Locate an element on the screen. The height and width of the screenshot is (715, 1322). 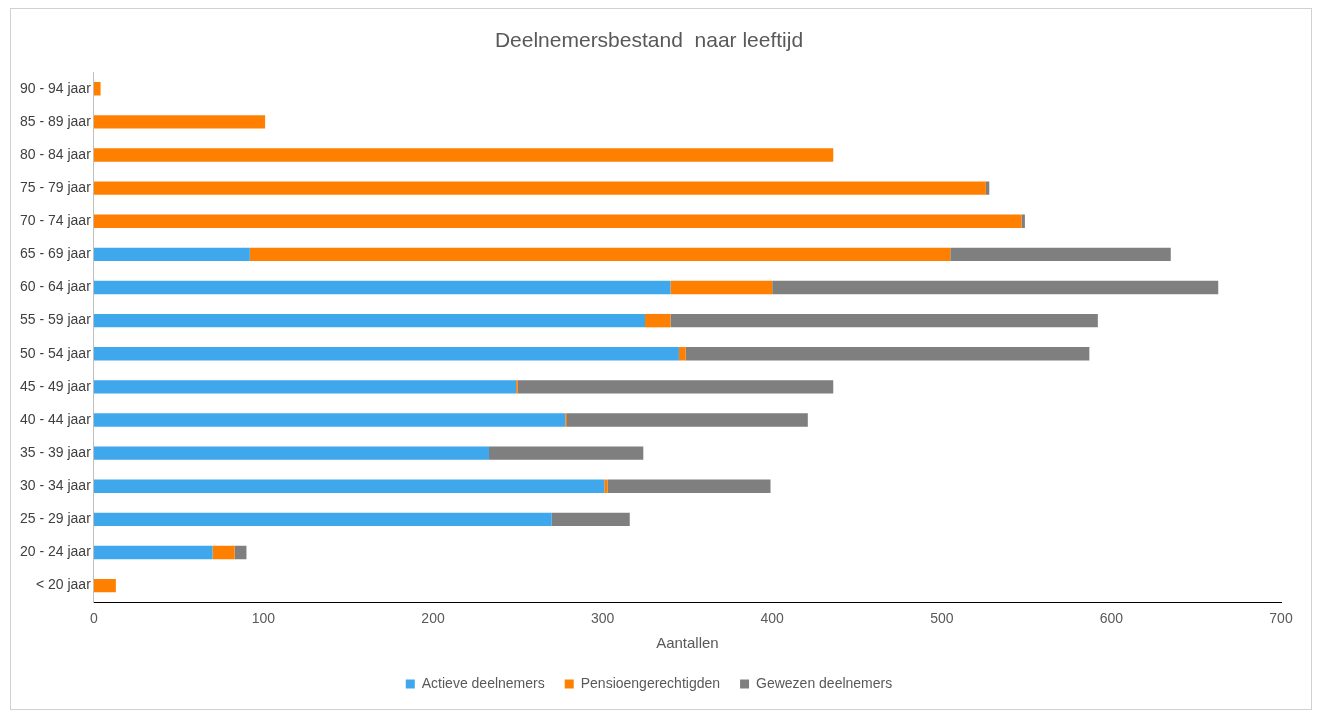
y-tick-label: 30 - 34 jaar is located at coordinates (55, 485).